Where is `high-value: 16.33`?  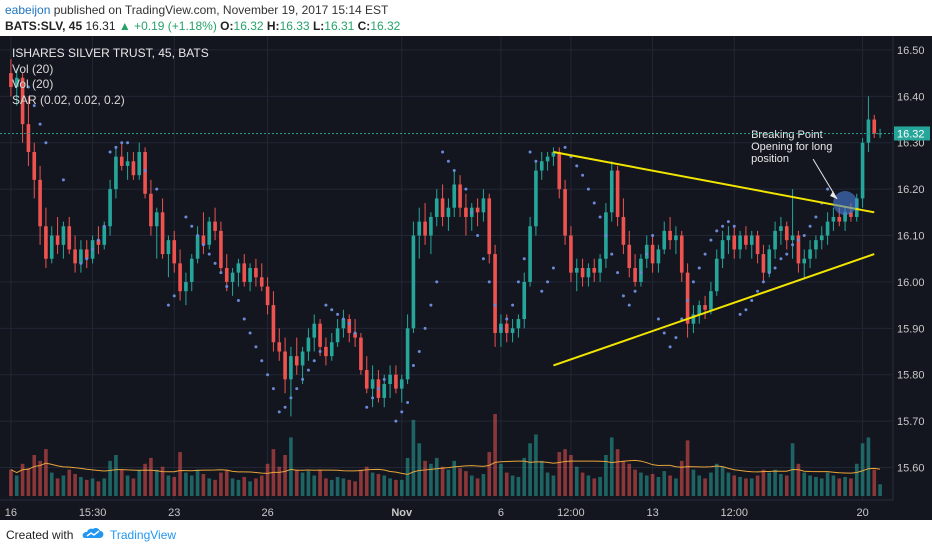 high-value: 16.33 is located at coordinates (294, 26).